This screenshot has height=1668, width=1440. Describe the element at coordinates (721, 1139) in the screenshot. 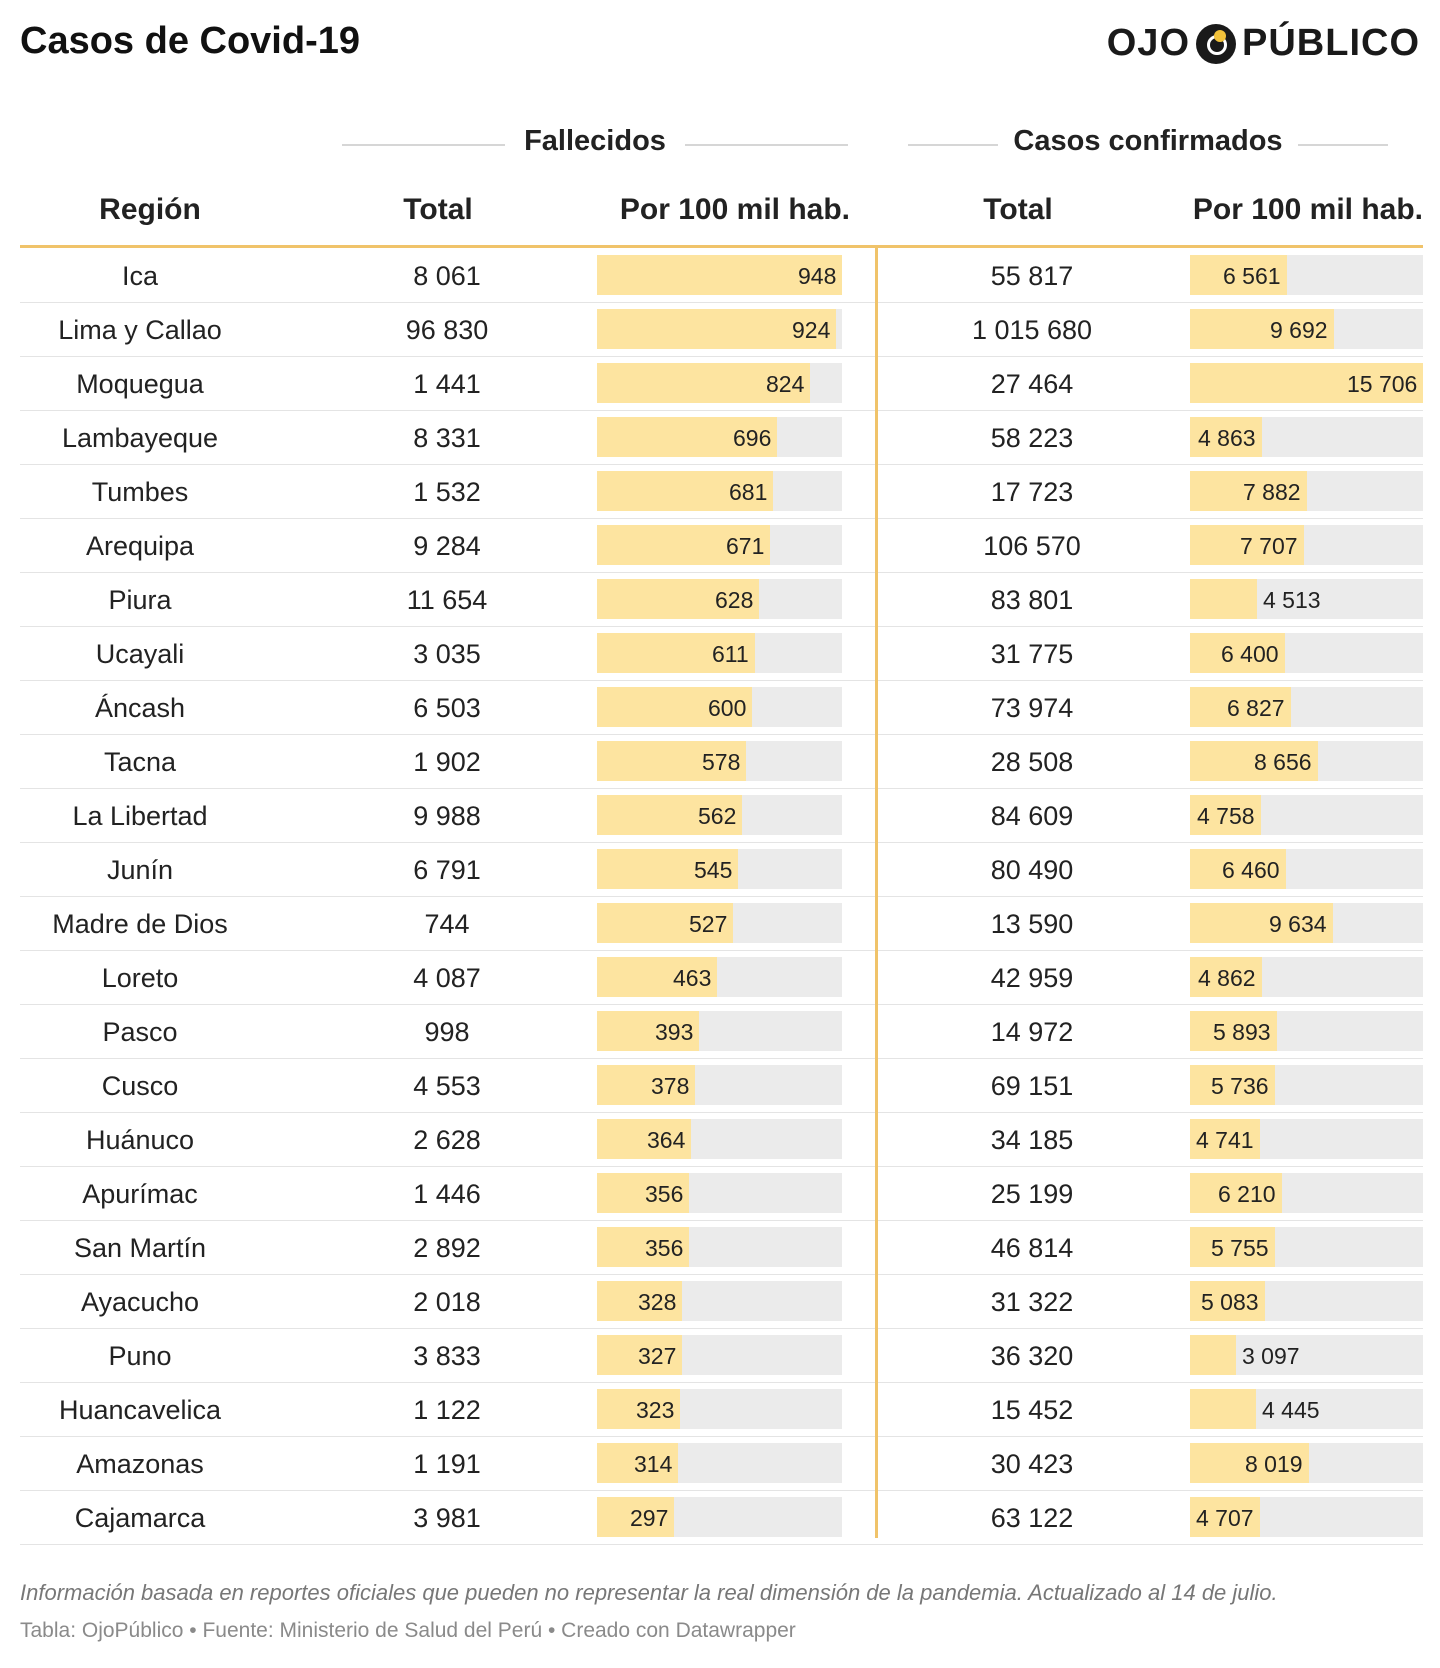

I see `table-row: Huánuco 2 628 34 185 364 4 741` at that location.